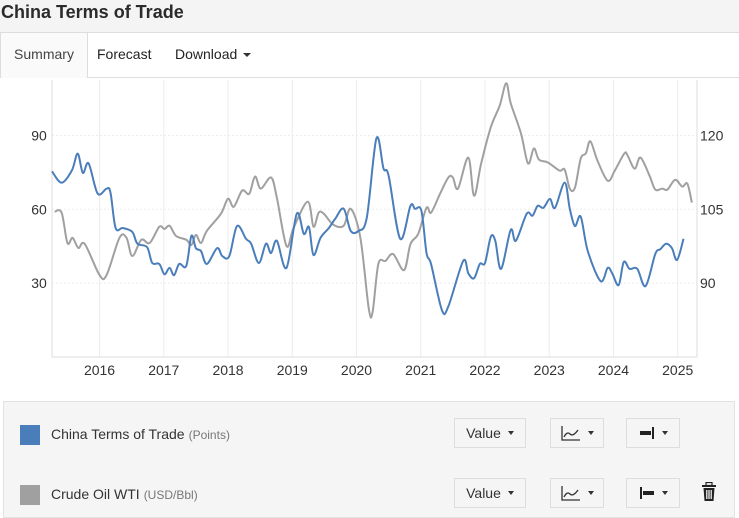 This screenshot has height=518, width=739. Describe the element at coordinates (227, 370) in the screenshot. I see `x-tick-label: 2018` at that location.